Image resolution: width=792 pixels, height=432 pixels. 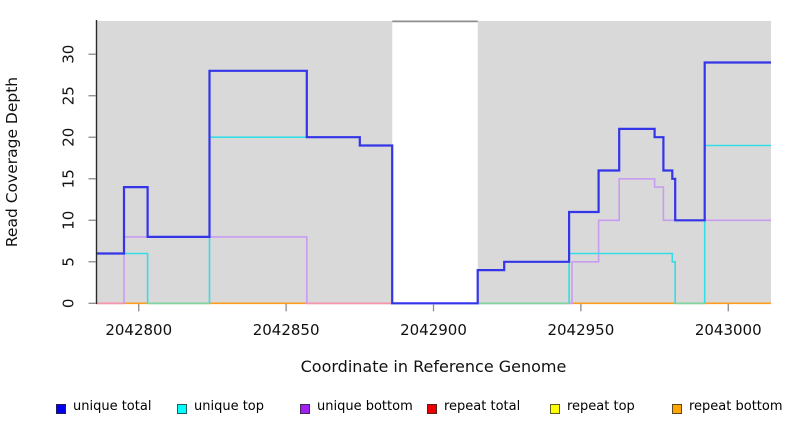 What do you see at coordinates (601, 406) in the screenshot?
I see `legend-label: repeat top` at bounding box center [601, 406].